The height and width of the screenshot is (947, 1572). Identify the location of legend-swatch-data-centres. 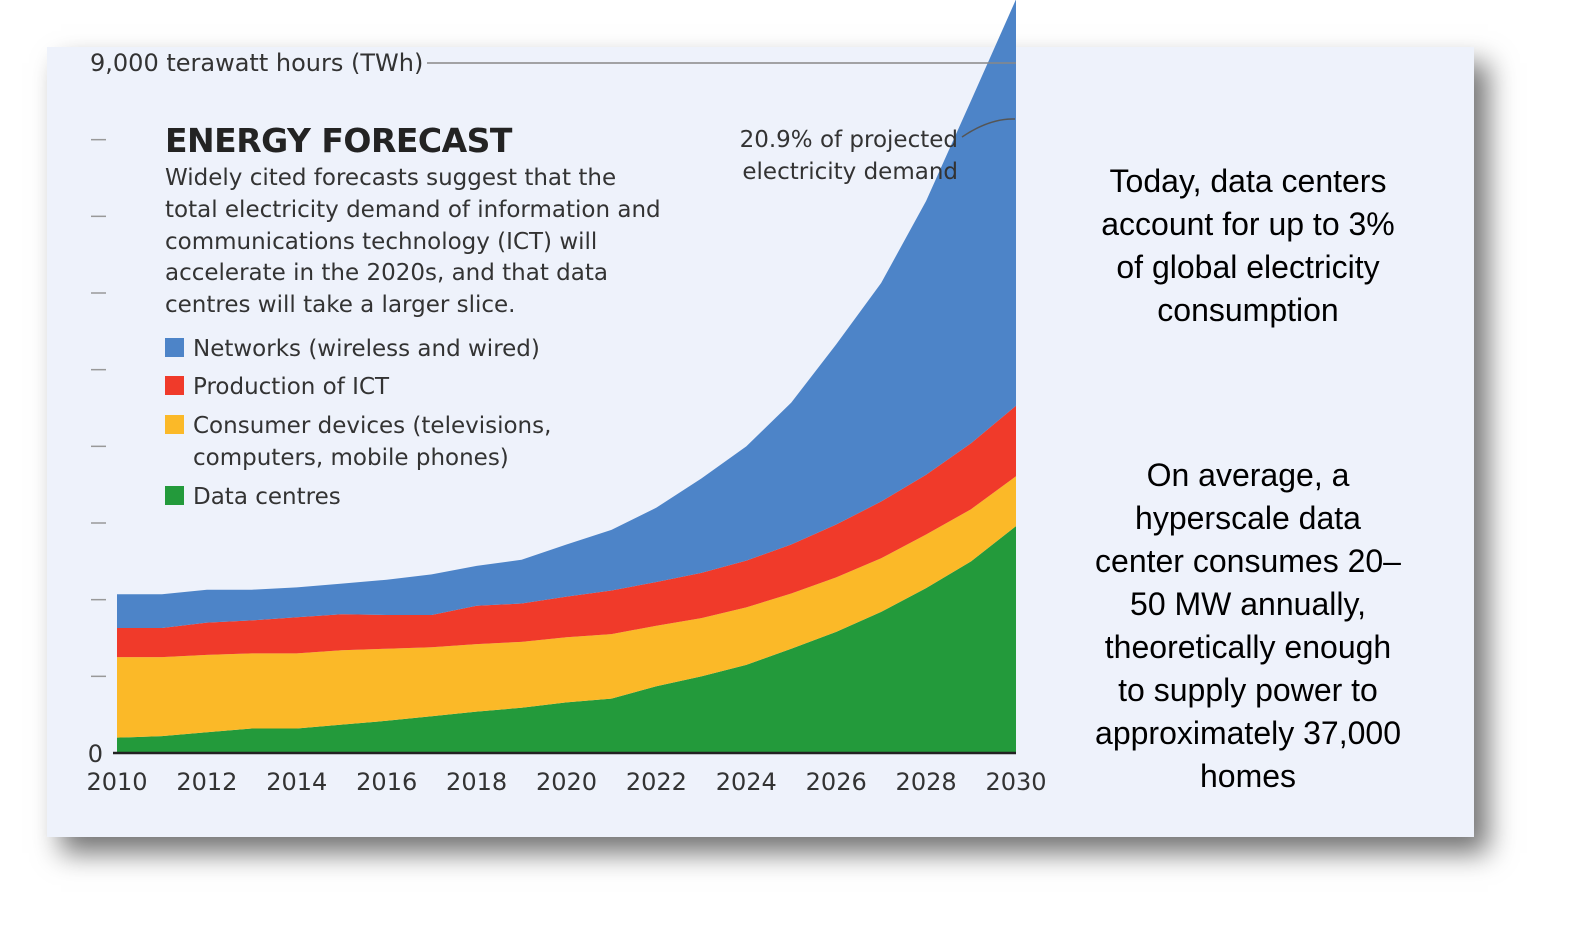
(174, 495).